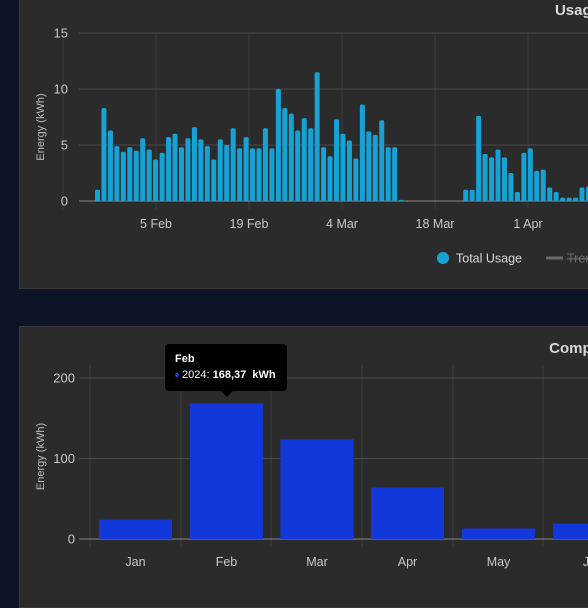  I want to click on legend-label-trend: Trend, so click(577, 259).